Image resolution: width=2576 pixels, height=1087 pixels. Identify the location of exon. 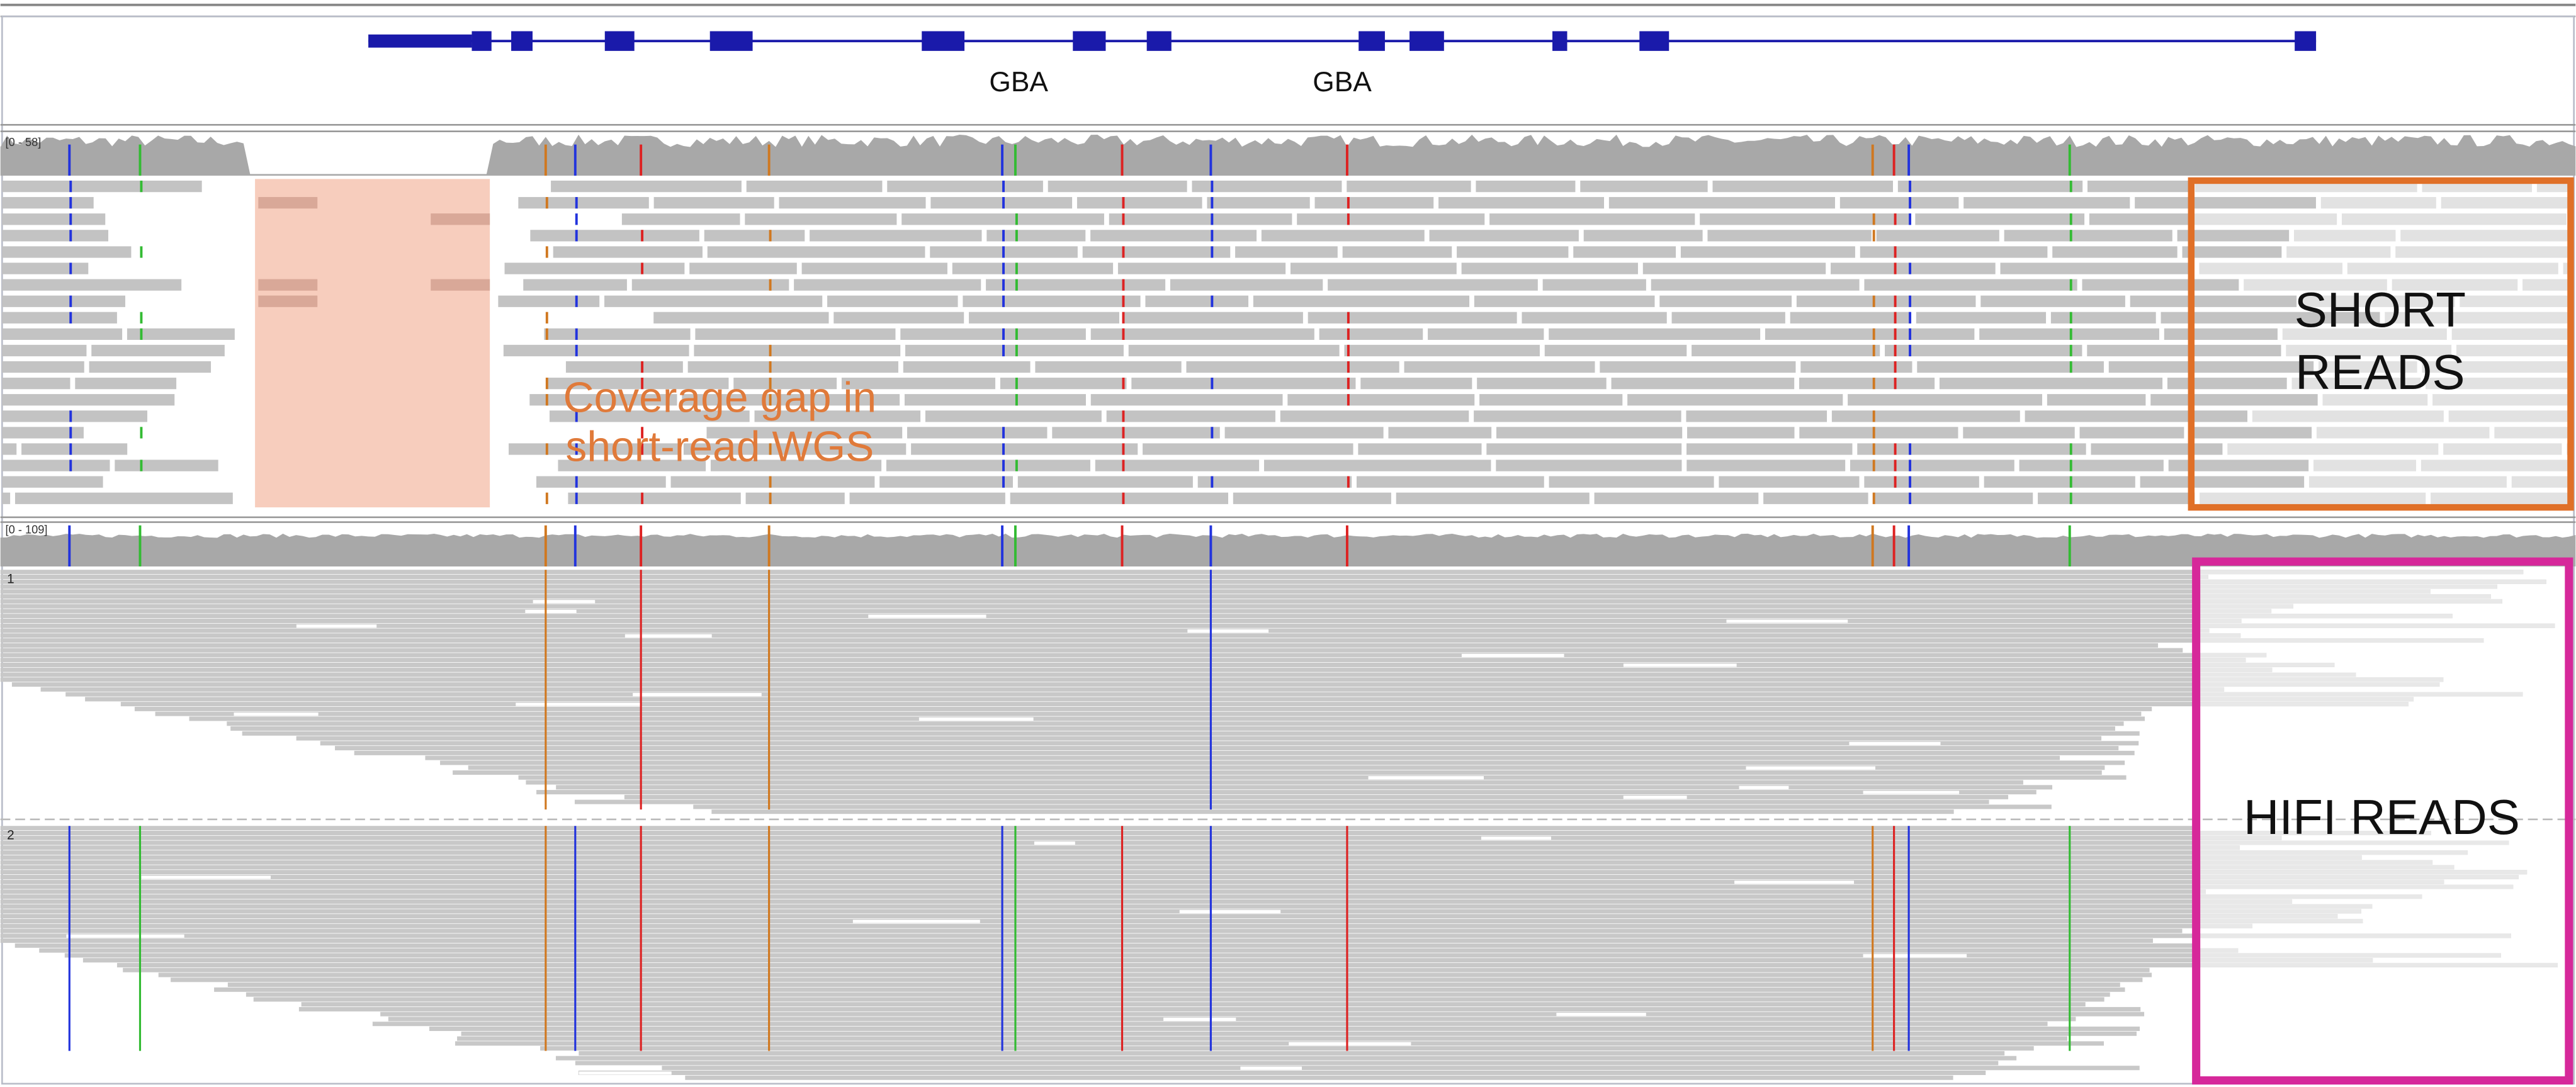
(1159, 41).